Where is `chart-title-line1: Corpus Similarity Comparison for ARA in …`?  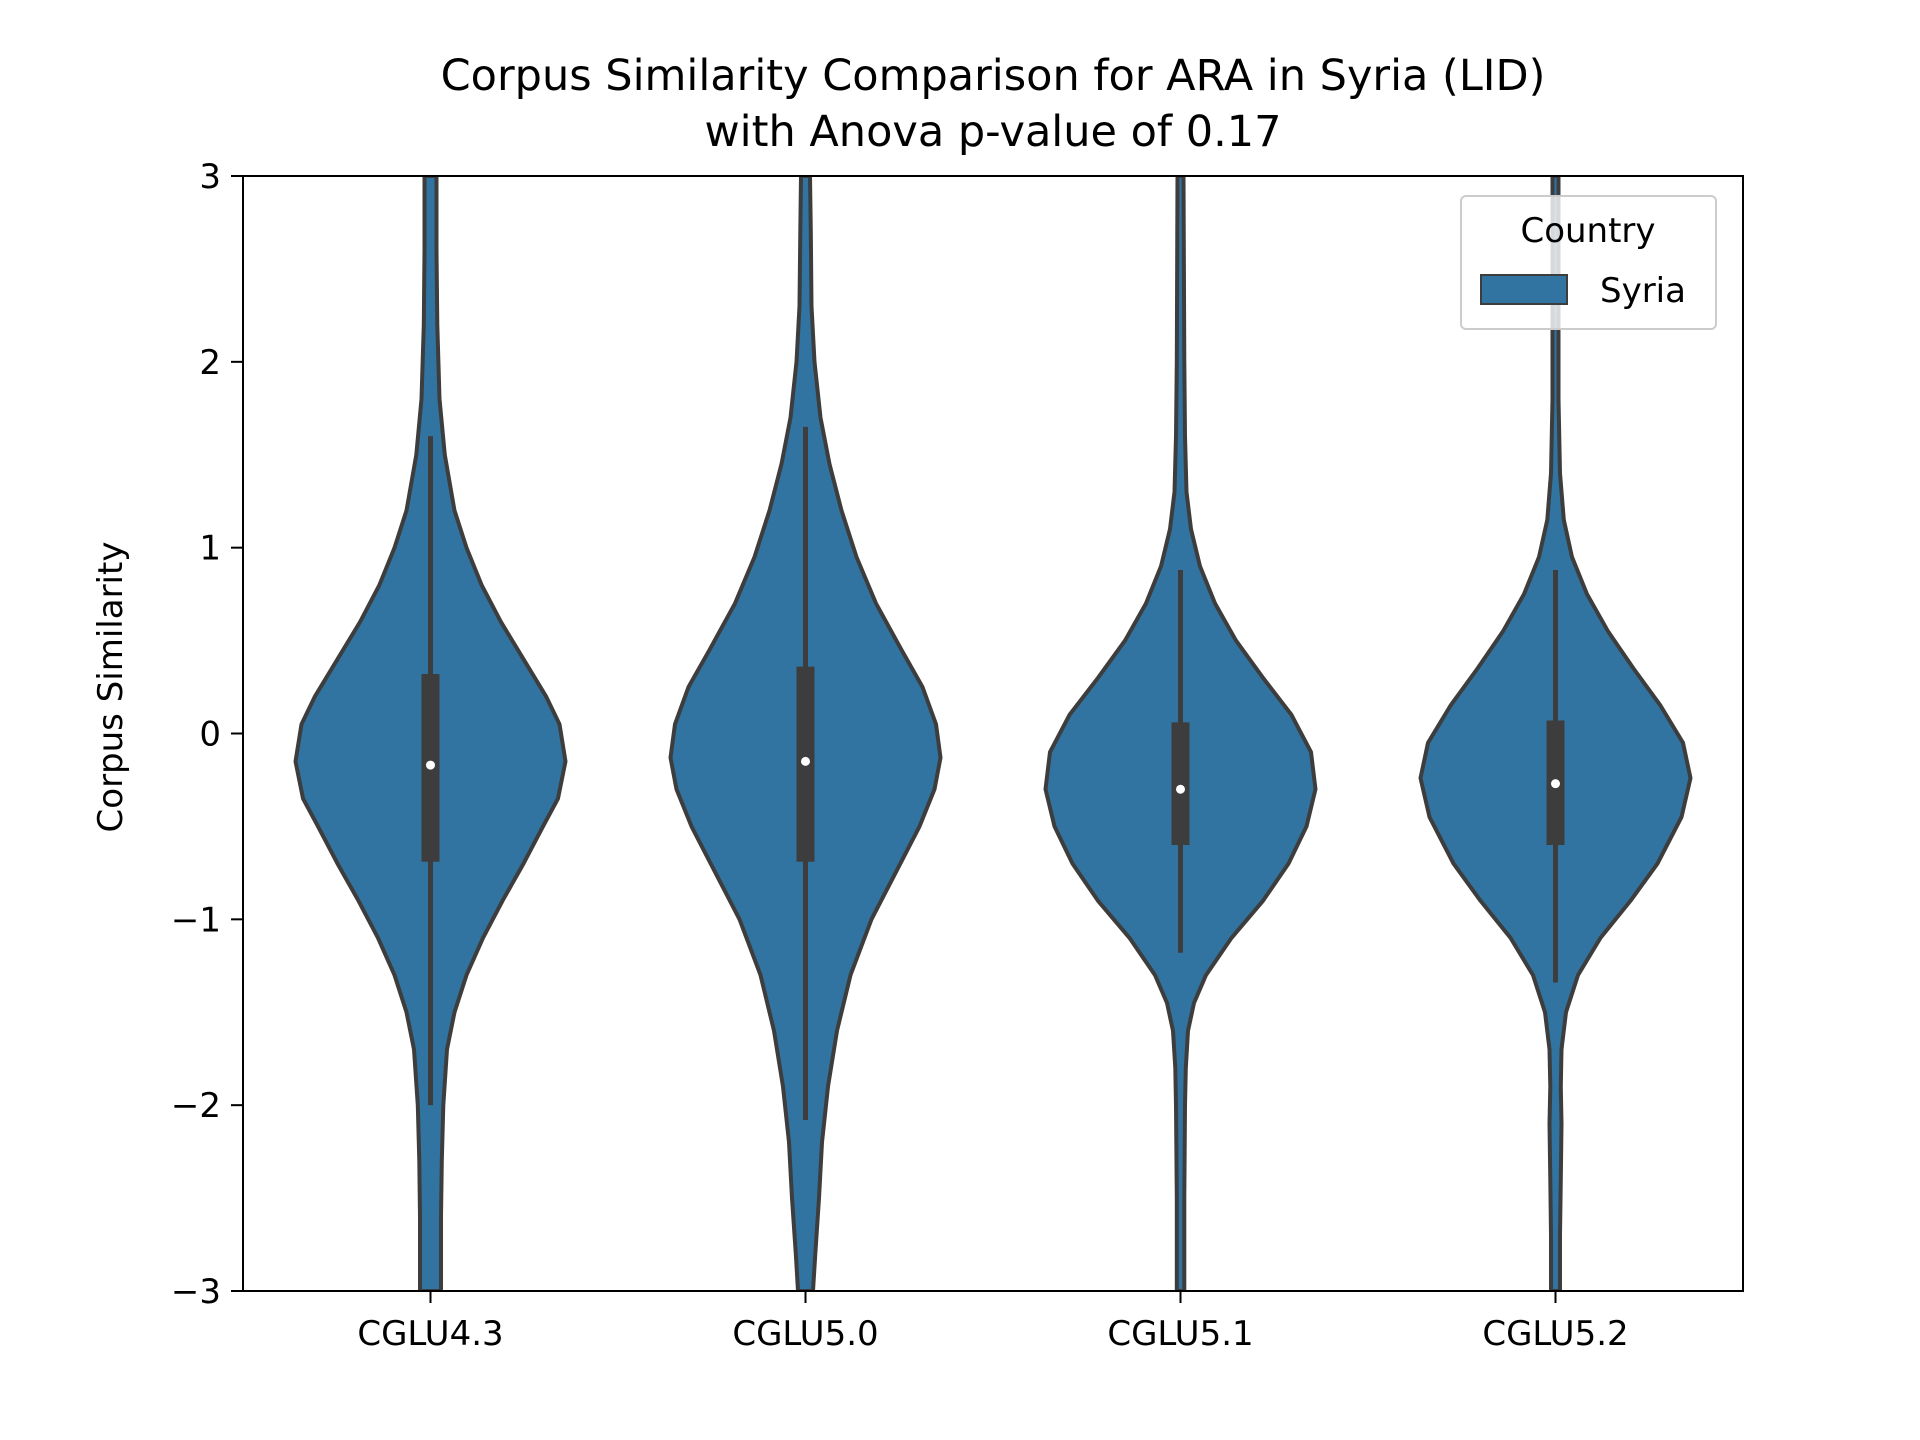 chart-title-line1: Corpus Similarity Comparison for ARA in … is located at coordinates (993, 76).